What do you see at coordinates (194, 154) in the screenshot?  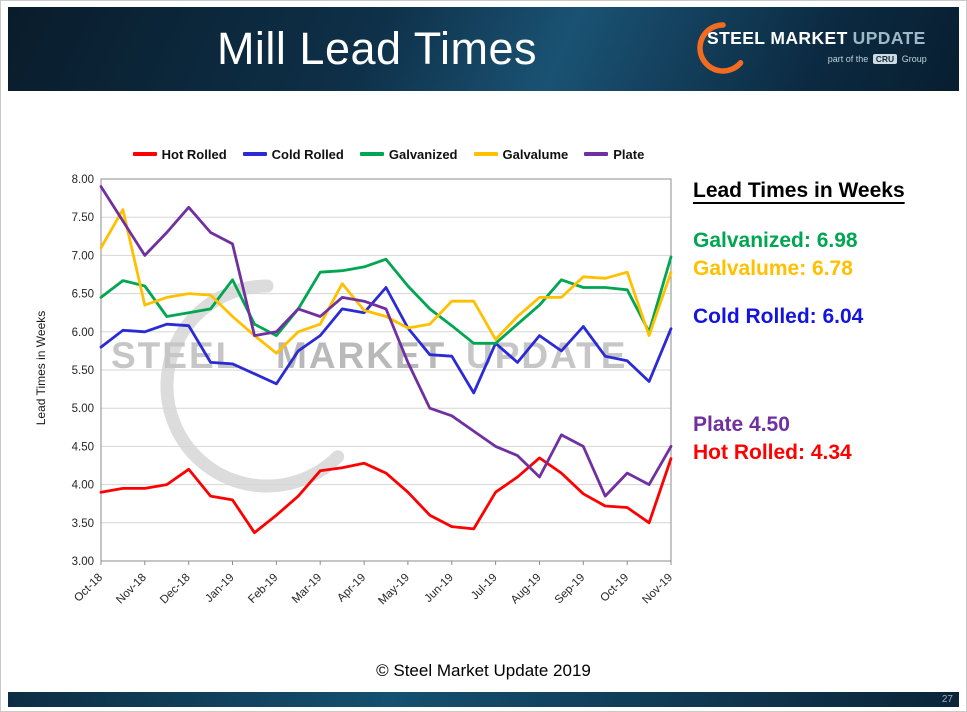 I see `legend-label: Hot Rolled` at bounding box center [194, 154].